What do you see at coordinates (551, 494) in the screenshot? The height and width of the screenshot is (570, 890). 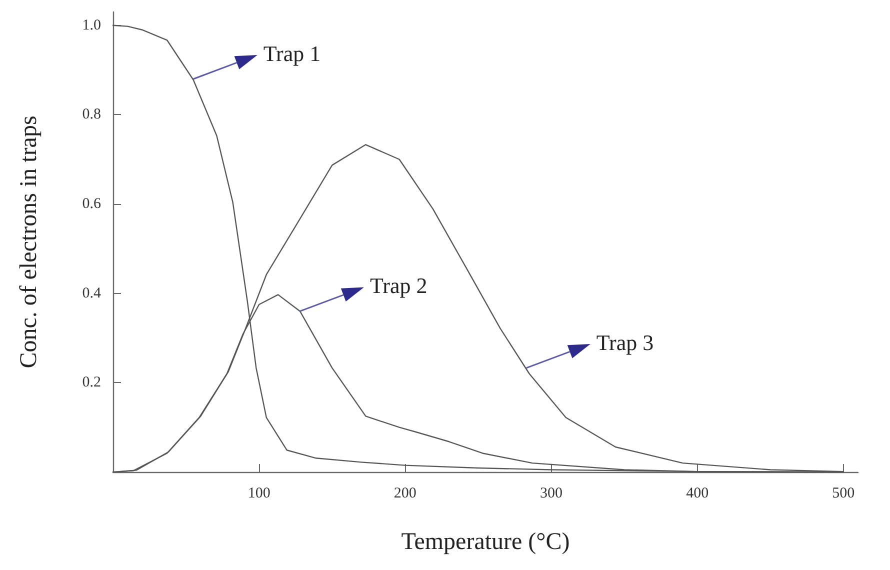 I see `x-tick-label: 300` at bounding box center [551, 494].